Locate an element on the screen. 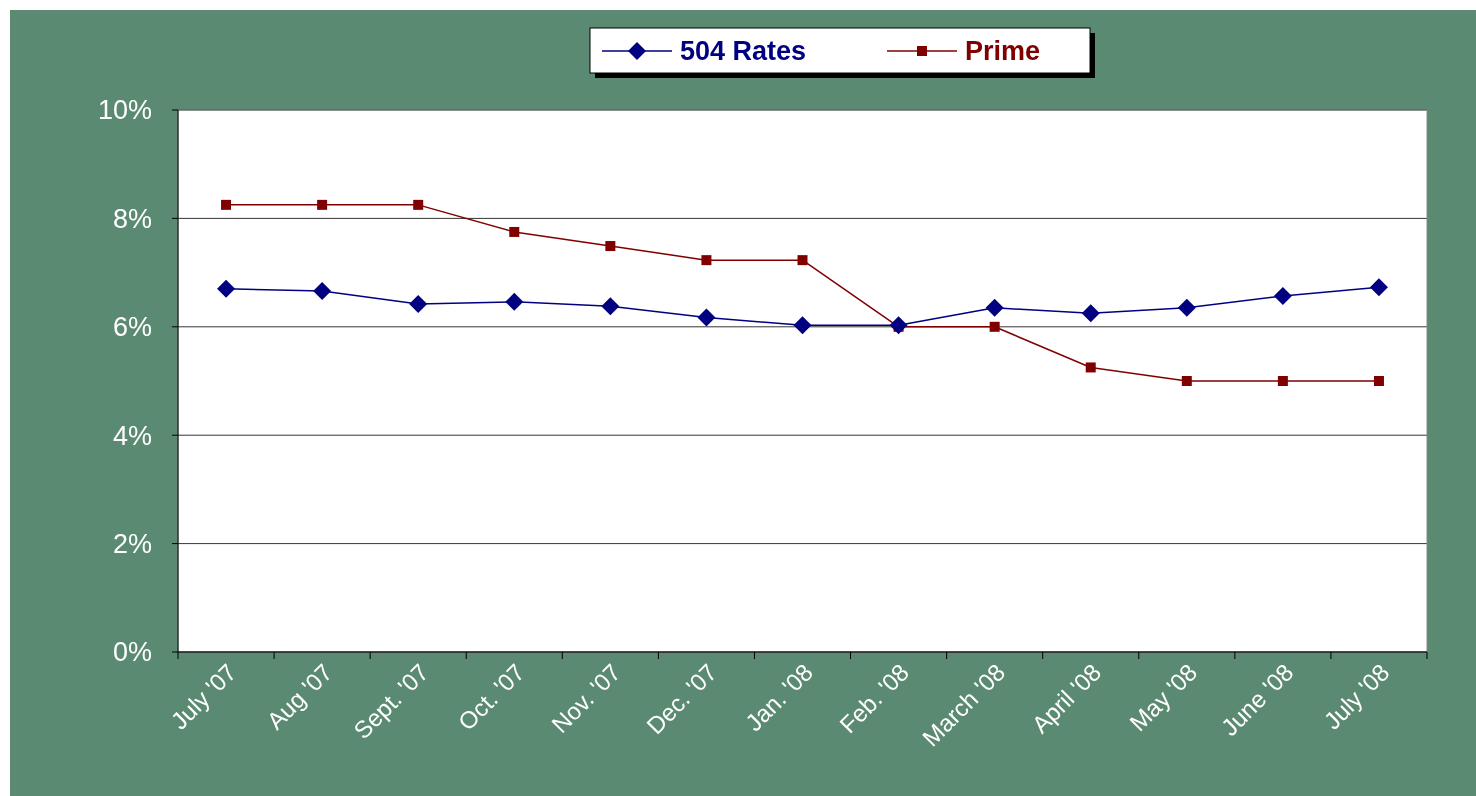 Image resolution: width=1476 pixels, height=796 pixels. y-tick-label: 2% is located at coordinates (132, 544).